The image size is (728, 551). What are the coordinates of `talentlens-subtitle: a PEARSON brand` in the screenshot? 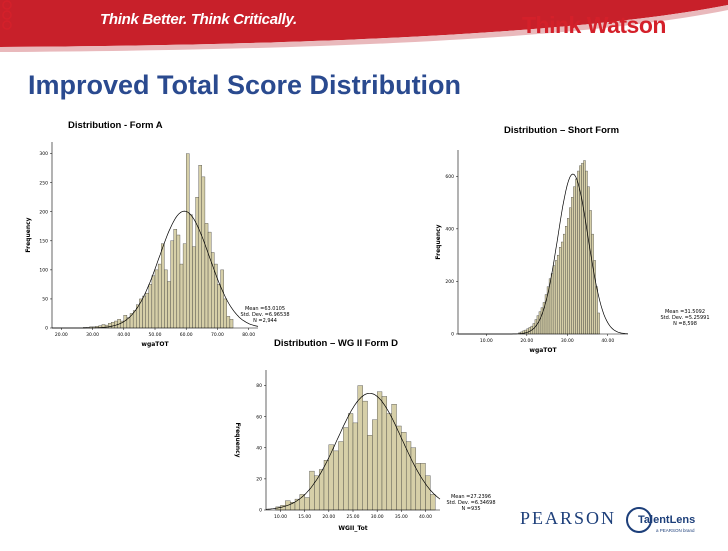 It's located at (675, 530).